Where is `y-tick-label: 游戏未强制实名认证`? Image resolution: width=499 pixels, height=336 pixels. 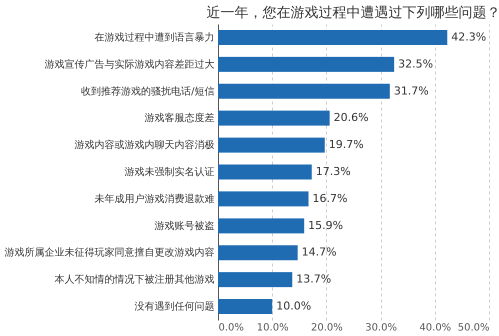
y-tick-label: 游戏未强制实名认证 is located at coordinates (169, 172).